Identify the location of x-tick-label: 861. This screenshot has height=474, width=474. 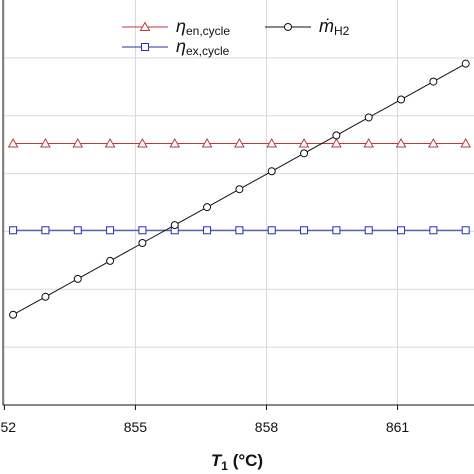
(398, 427).